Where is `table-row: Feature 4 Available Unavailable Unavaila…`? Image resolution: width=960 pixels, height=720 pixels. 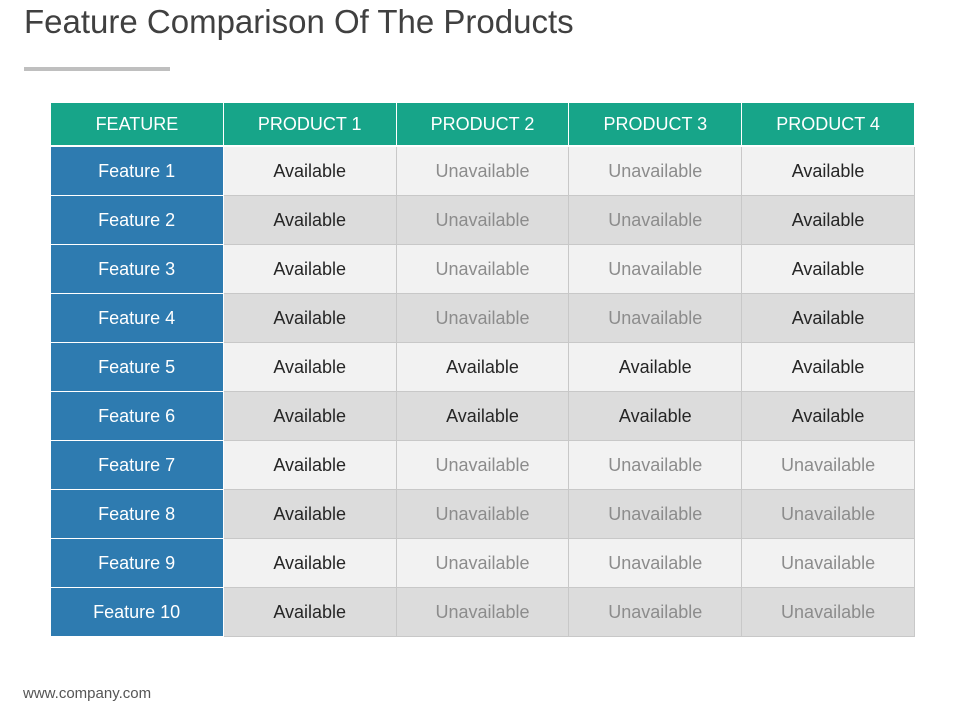 table-row: Feature 4 Available Unavailable Unavaila… is located at coordinates (482, 318).